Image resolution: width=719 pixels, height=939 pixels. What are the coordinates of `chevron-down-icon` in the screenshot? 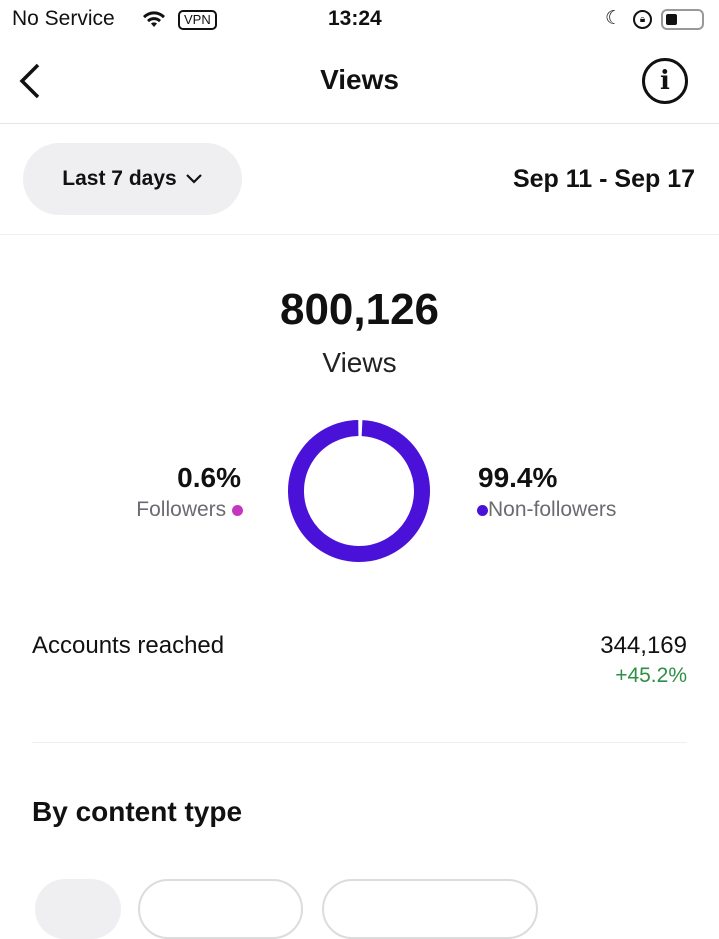 It's located at (194, 179).